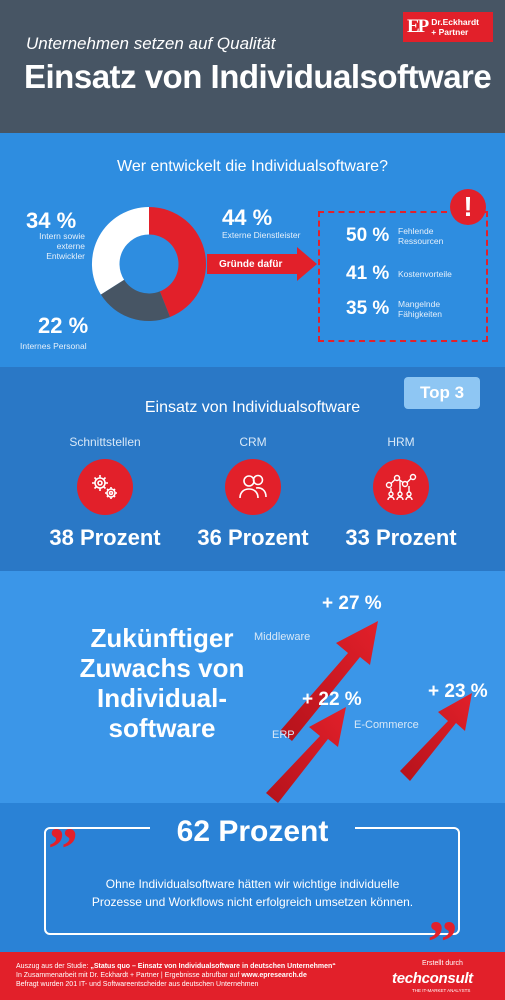  What do you see at coordinates (401, 442) in the screenshot?
I see `top3-item-label: HRM` at bounding box center [401, 442].